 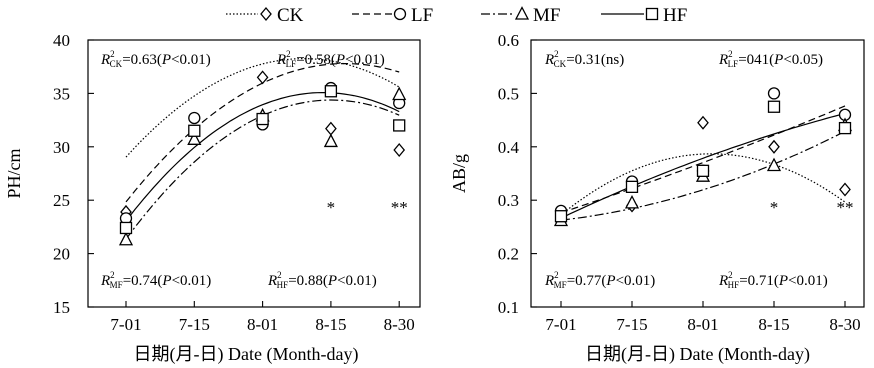 What do you see at coordinates (61, 254) in the screenshot?
I see `y-tick-label: 20` at bounding box center [61, 254].